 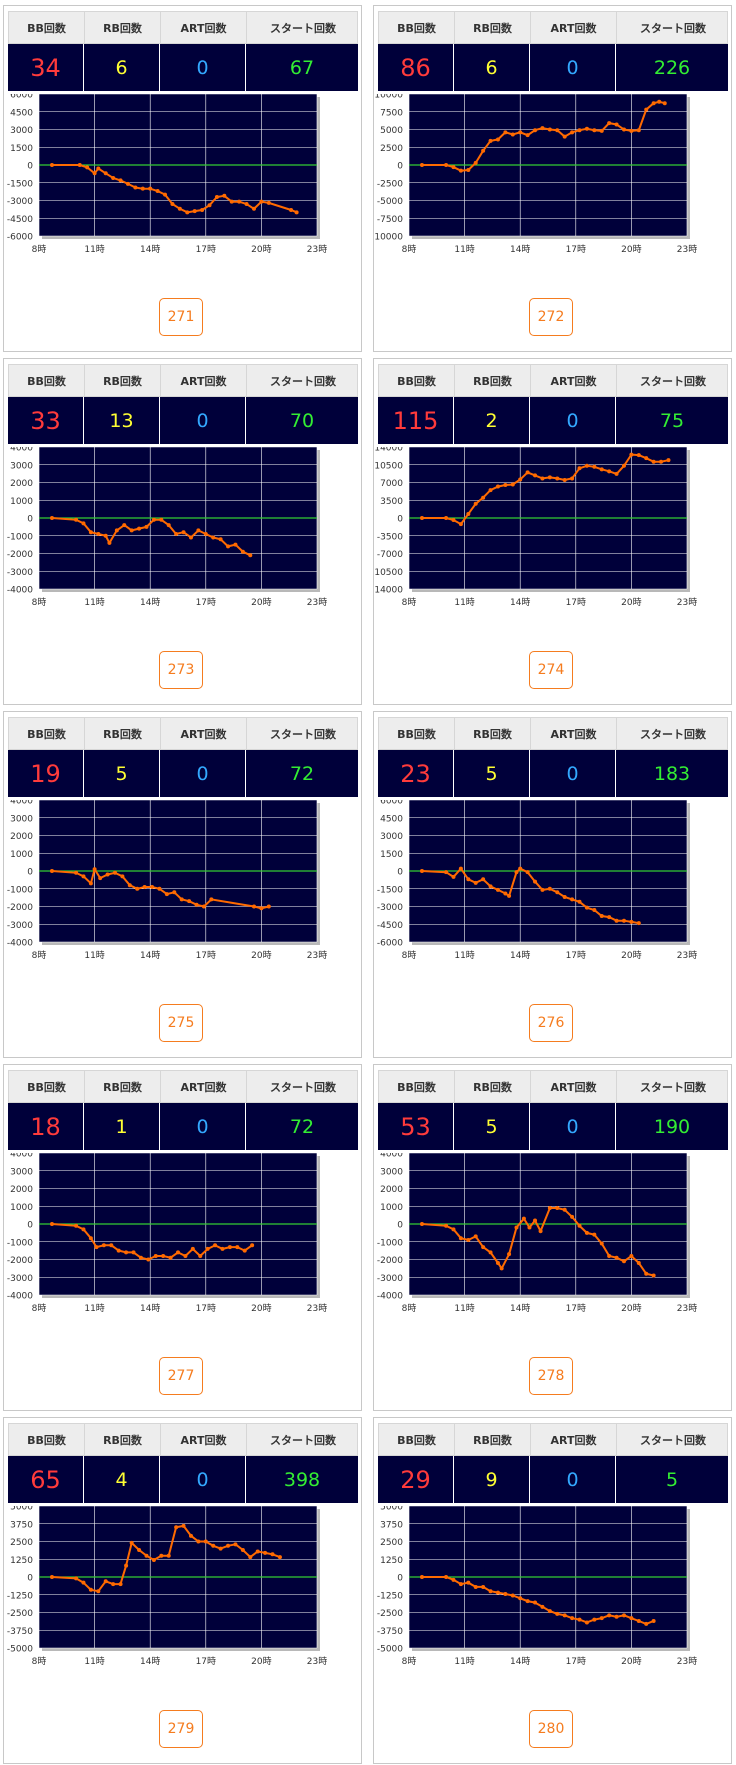 I want to click on start-count: 72, so click(x=302, y=1126).